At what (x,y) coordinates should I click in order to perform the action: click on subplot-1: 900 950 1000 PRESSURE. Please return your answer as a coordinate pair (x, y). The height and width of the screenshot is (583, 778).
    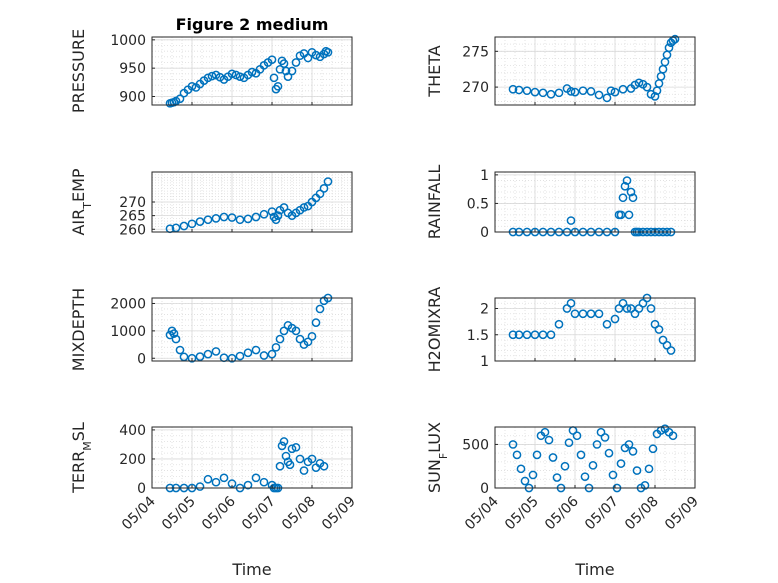
    Looking at the image, I should click on (211, 71).